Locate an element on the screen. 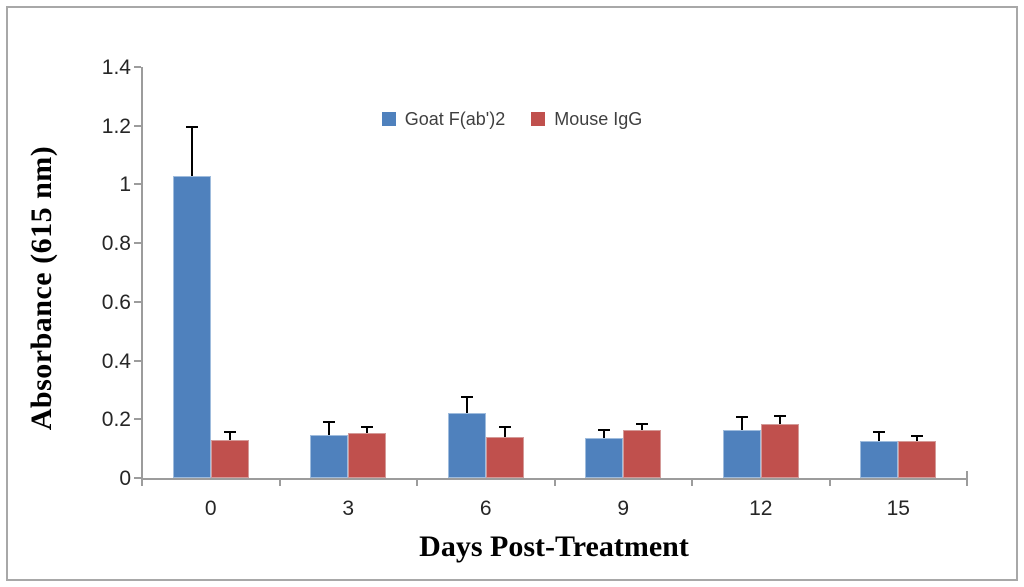  errorbar-cap-goat-f-ab-2-day0 is located at coordinates (191, 127).